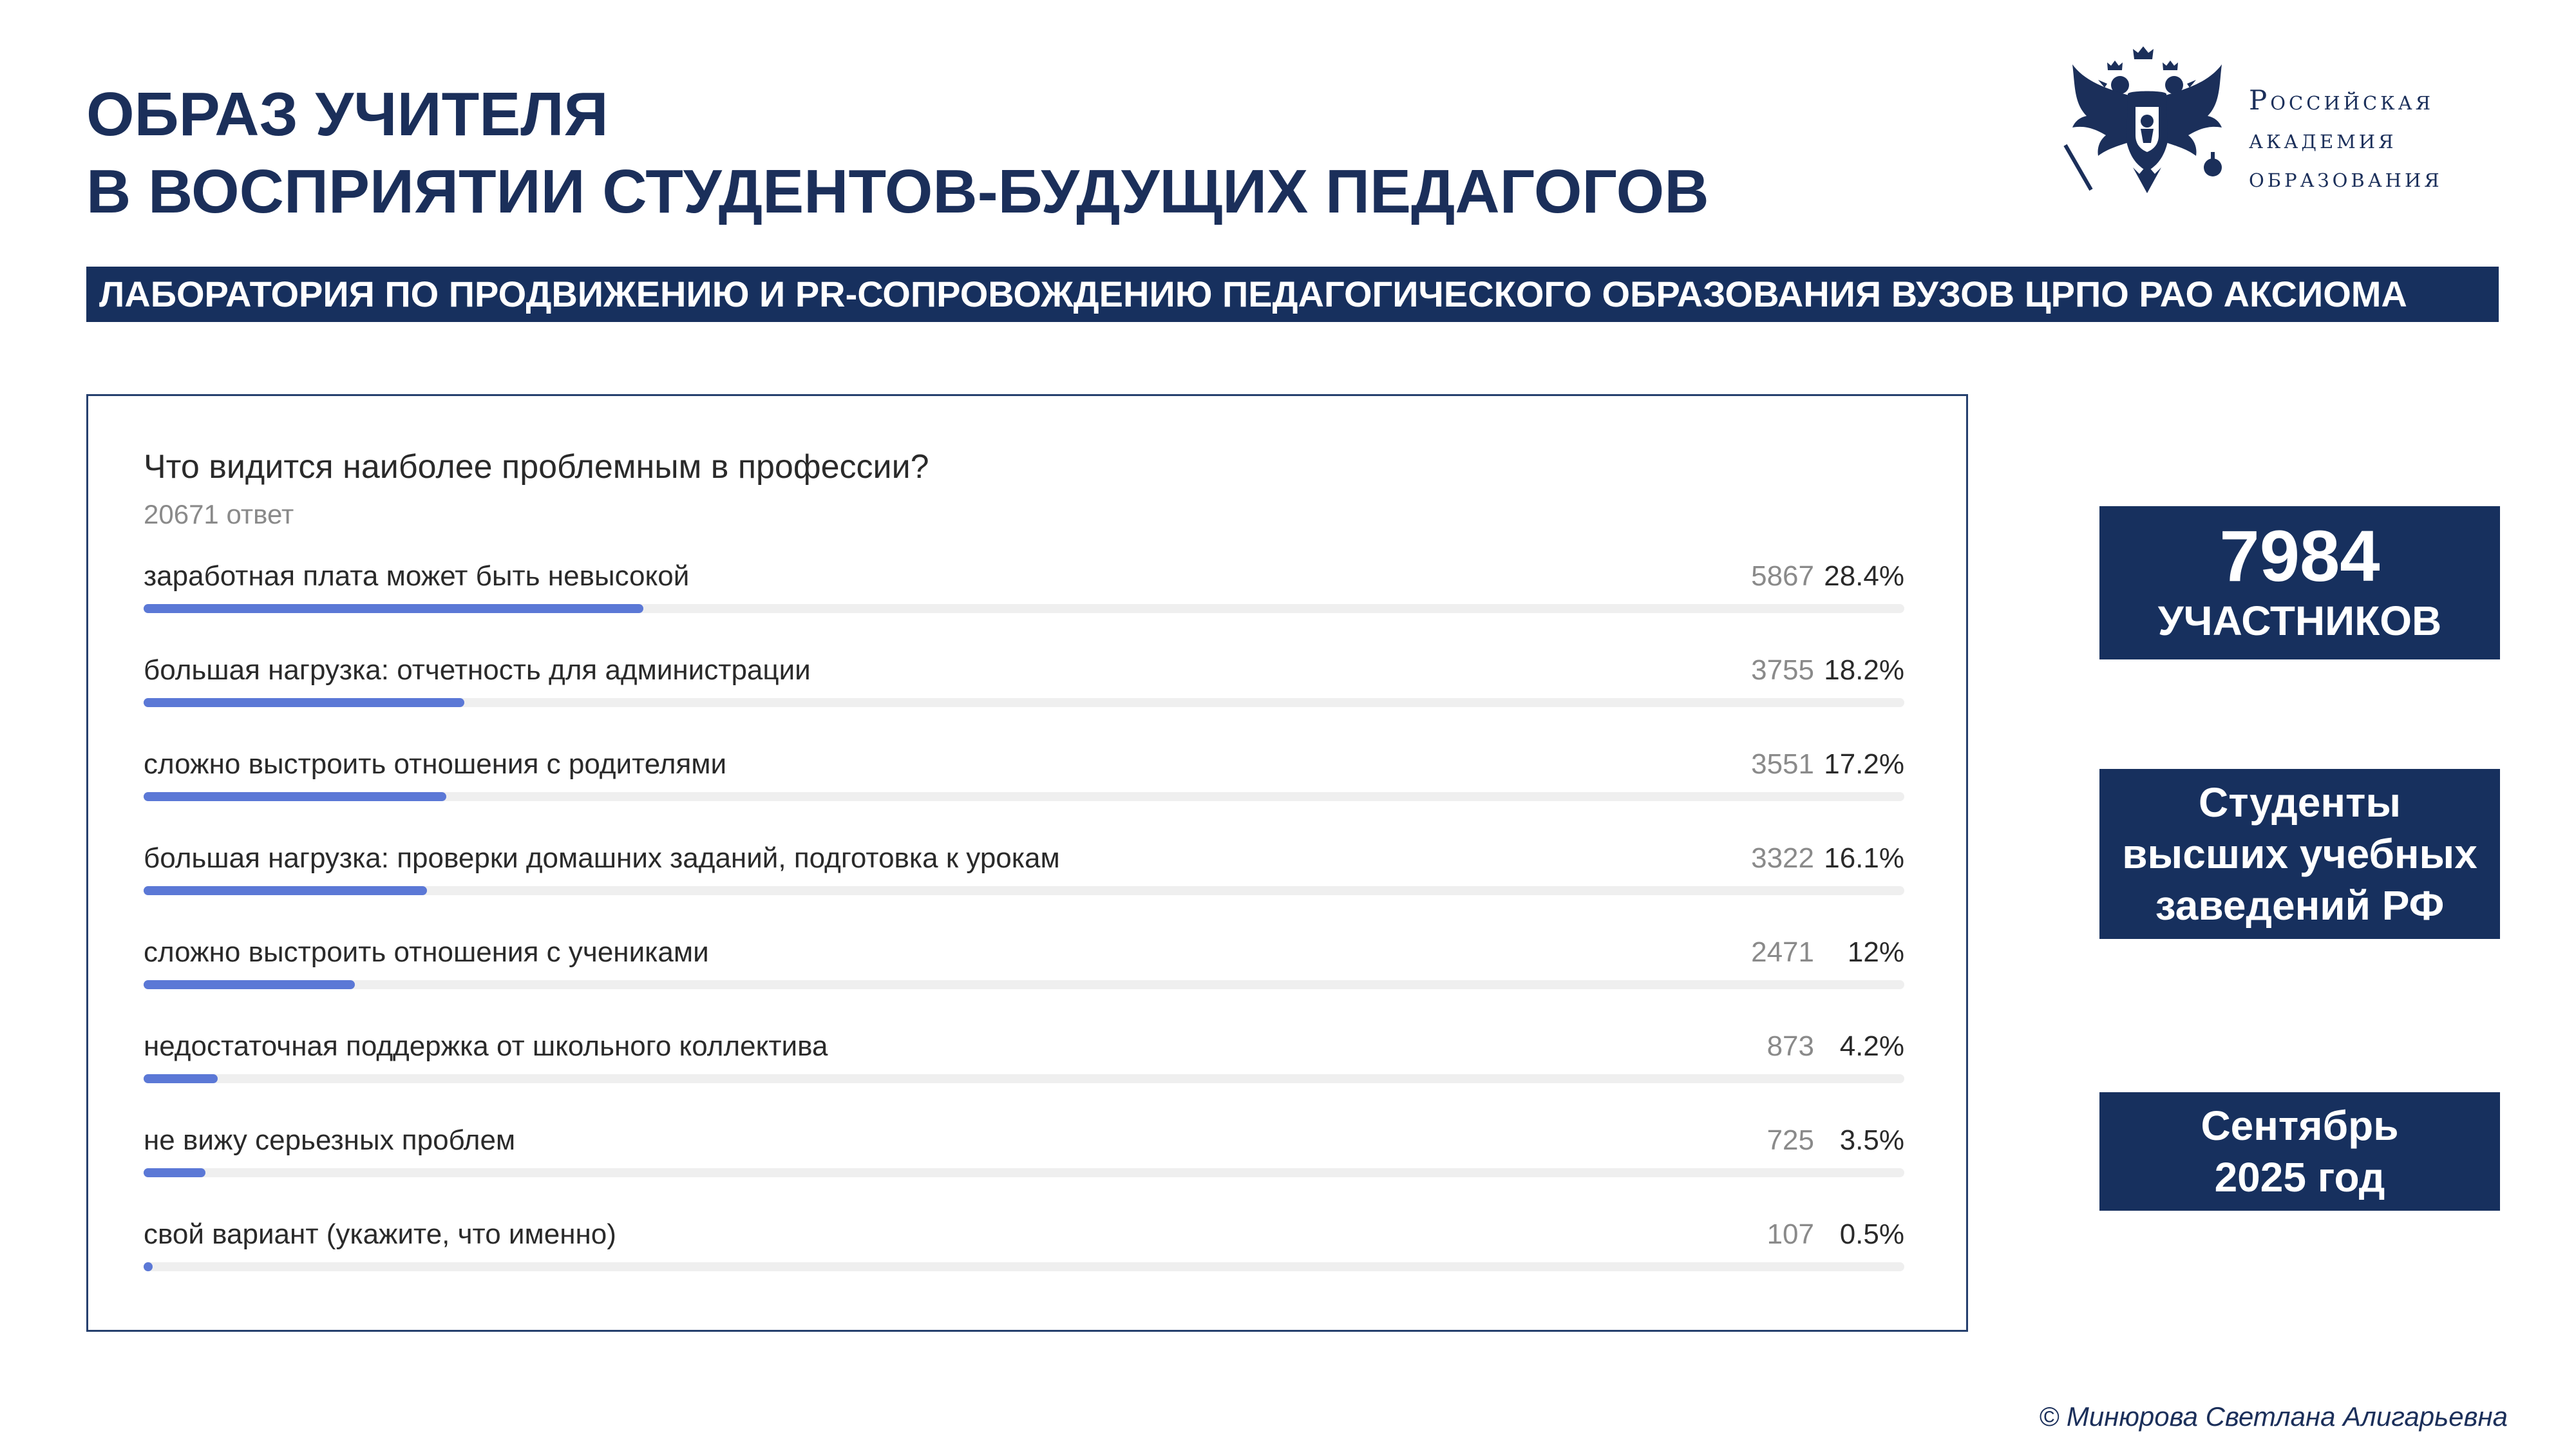 This screenshot has height=1449, width=2576. What do you see at coordinates (1864, 764) in the screenshot?
I see `bar-percent: 17.2%` at bounding box center [1864, 764].